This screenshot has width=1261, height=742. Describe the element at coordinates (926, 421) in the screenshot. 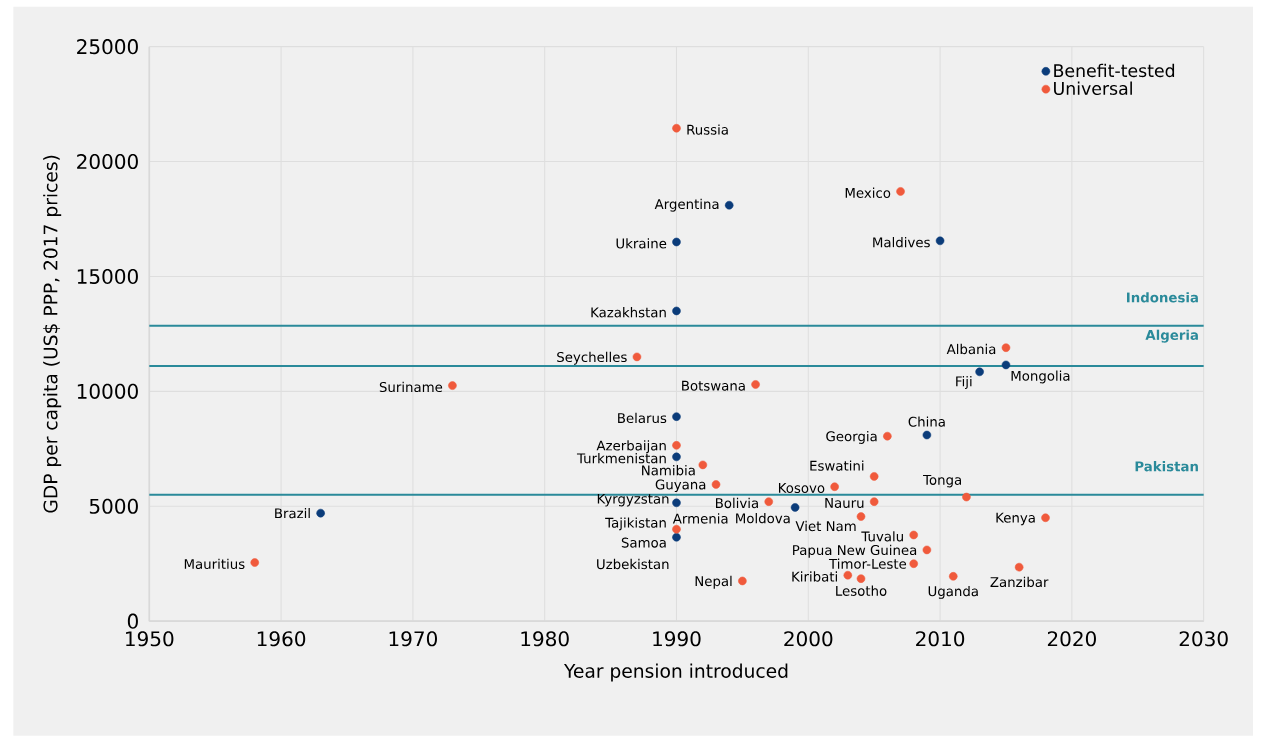

I see `annotation: China` at that location.